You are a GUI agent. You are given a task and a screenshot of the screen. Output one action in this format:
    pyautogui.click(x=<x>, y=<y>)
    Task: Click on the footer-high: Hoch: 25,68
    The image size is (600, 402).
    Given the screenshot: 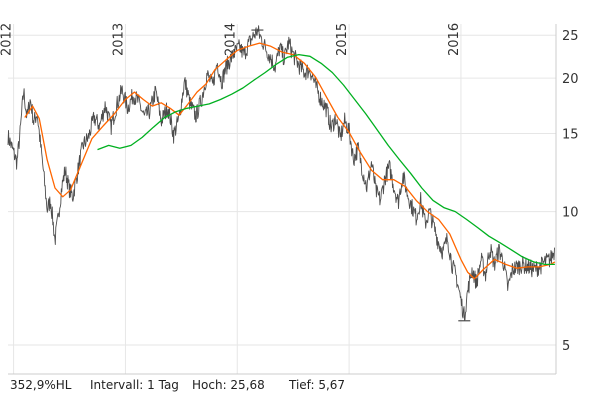 What is the action you would take?
    pyautogui.click(x=228, y=385)
    